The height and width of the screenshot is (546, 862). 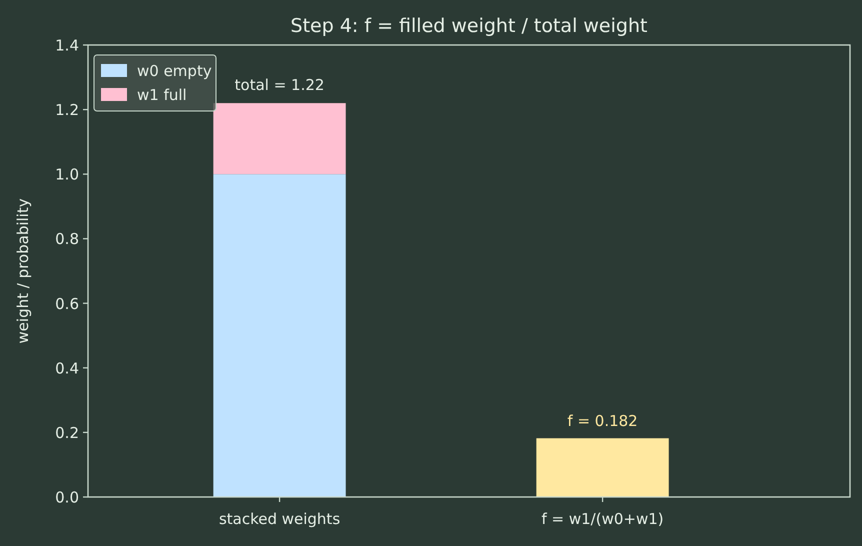 I want to click on y-axis-title: weight / probability, so click(x=23, y=271).